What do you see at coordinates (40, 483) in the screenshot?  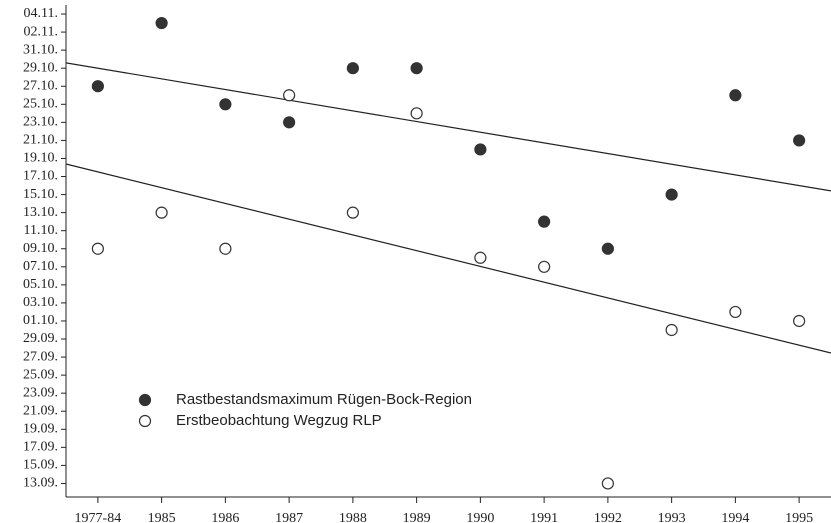 I see `y-tick-label: 13.09.` at bounding box center [40, 483].